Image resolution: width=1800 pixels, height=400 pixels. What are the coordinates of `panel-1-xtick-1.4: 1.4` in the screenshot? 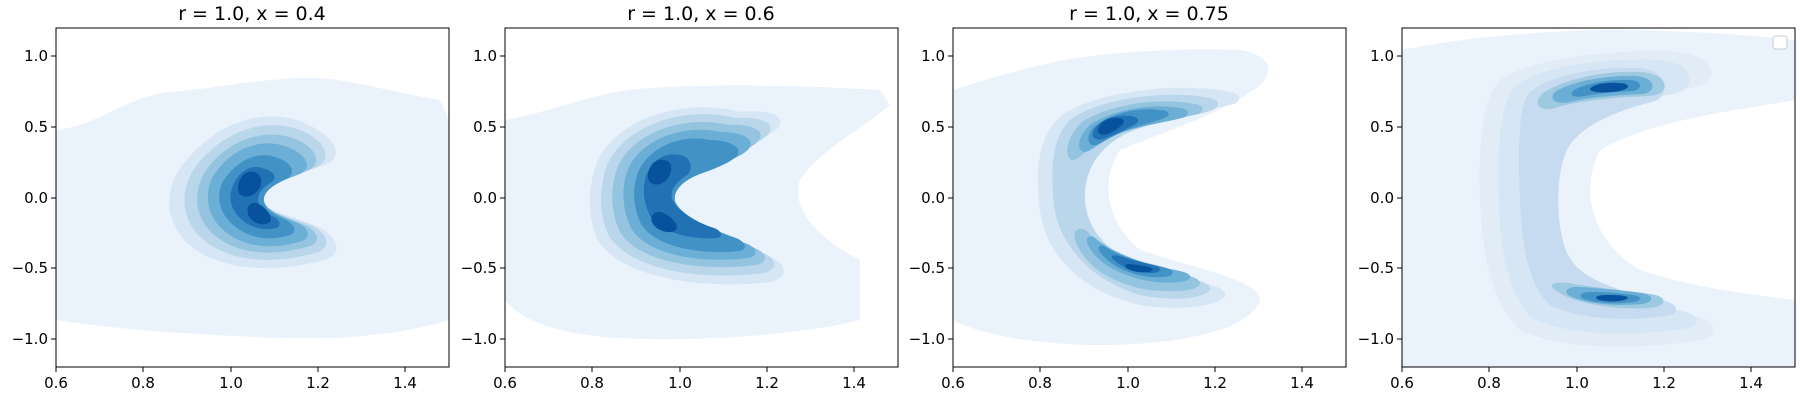 It's located at (405, 383).